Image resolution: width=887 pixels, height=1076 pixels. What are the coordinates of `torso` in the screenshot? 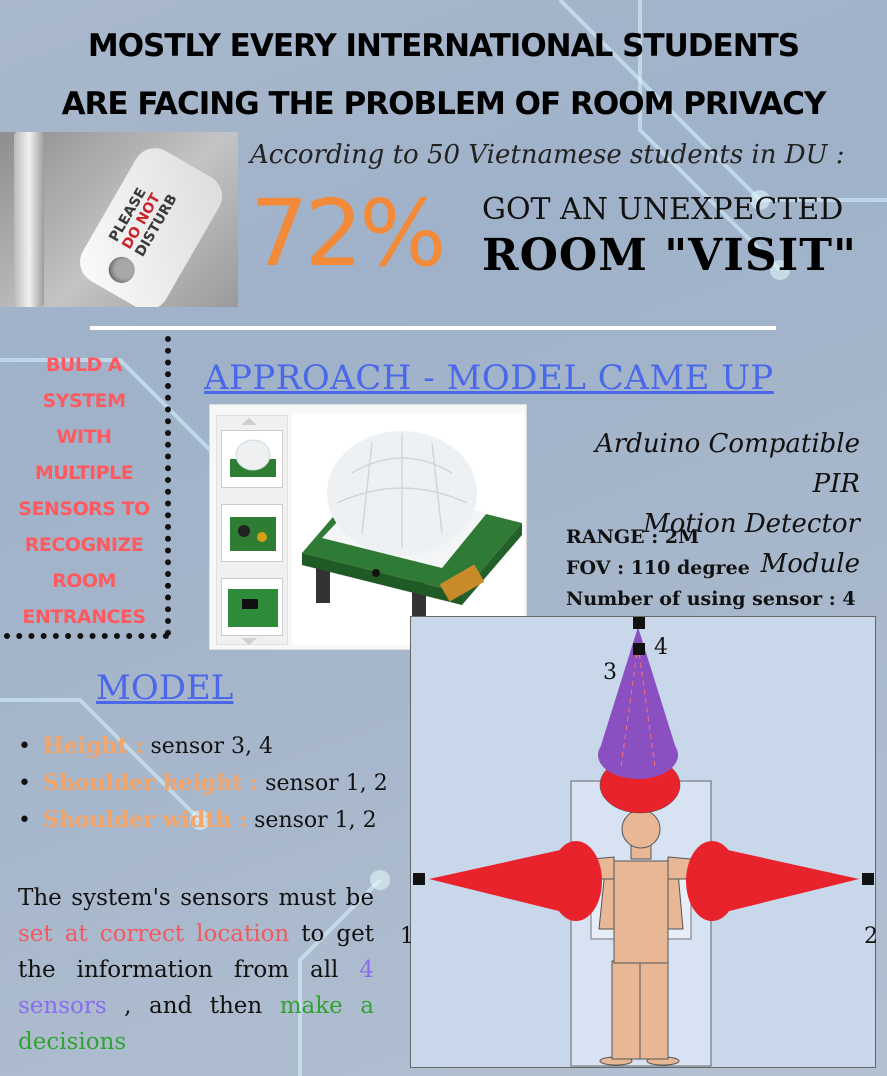 It's located at (641, 912).